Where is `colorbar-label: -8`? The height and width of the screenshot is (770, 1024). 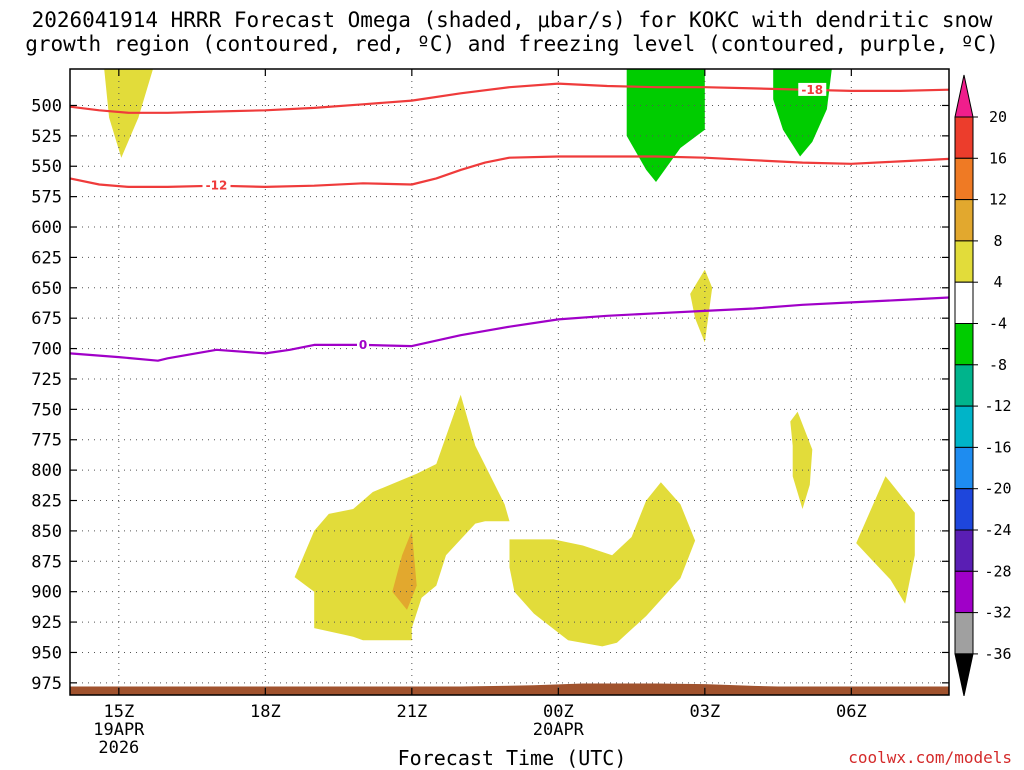
colorbar-label: -8 is located at coordinates (998, 365).